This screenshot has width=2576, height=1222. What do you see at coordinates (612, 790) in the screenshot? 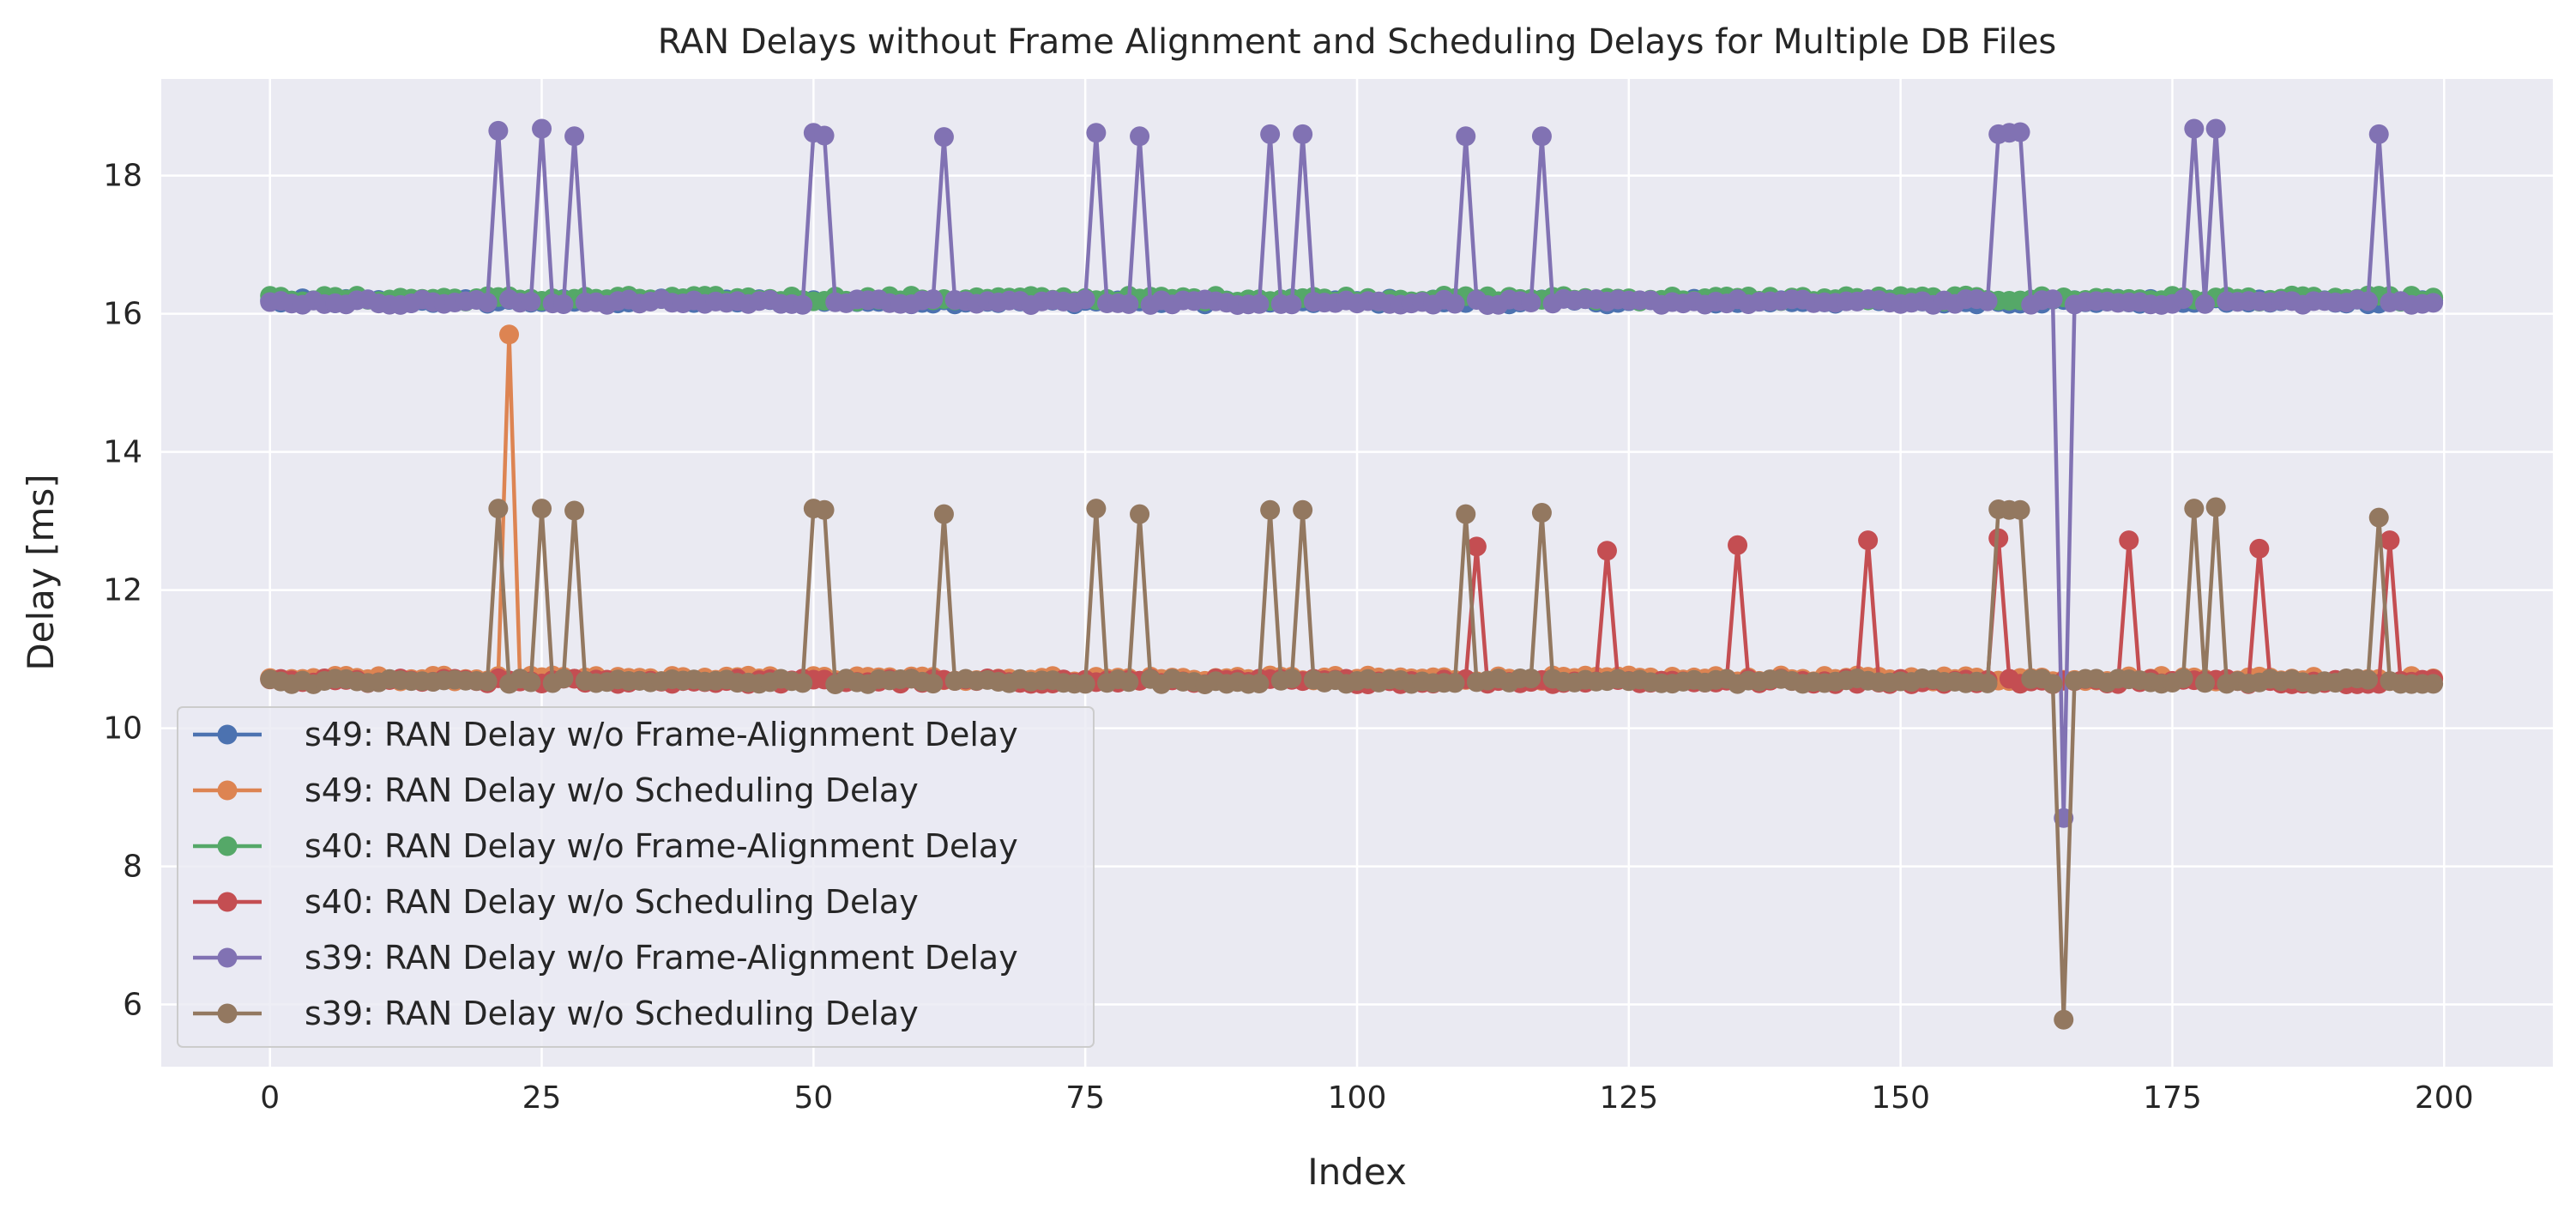
I see `legend-label: s49: RAN Delay w/o Scheduling Delay` at bounding box center [612, 790].